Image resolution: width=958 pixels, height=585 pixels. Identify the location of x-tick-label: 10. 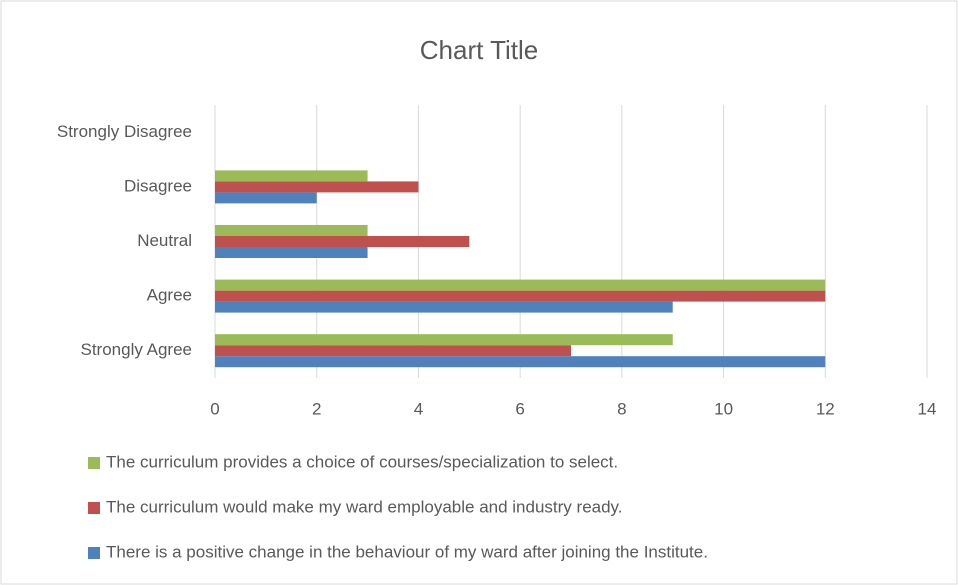
(723, 408).